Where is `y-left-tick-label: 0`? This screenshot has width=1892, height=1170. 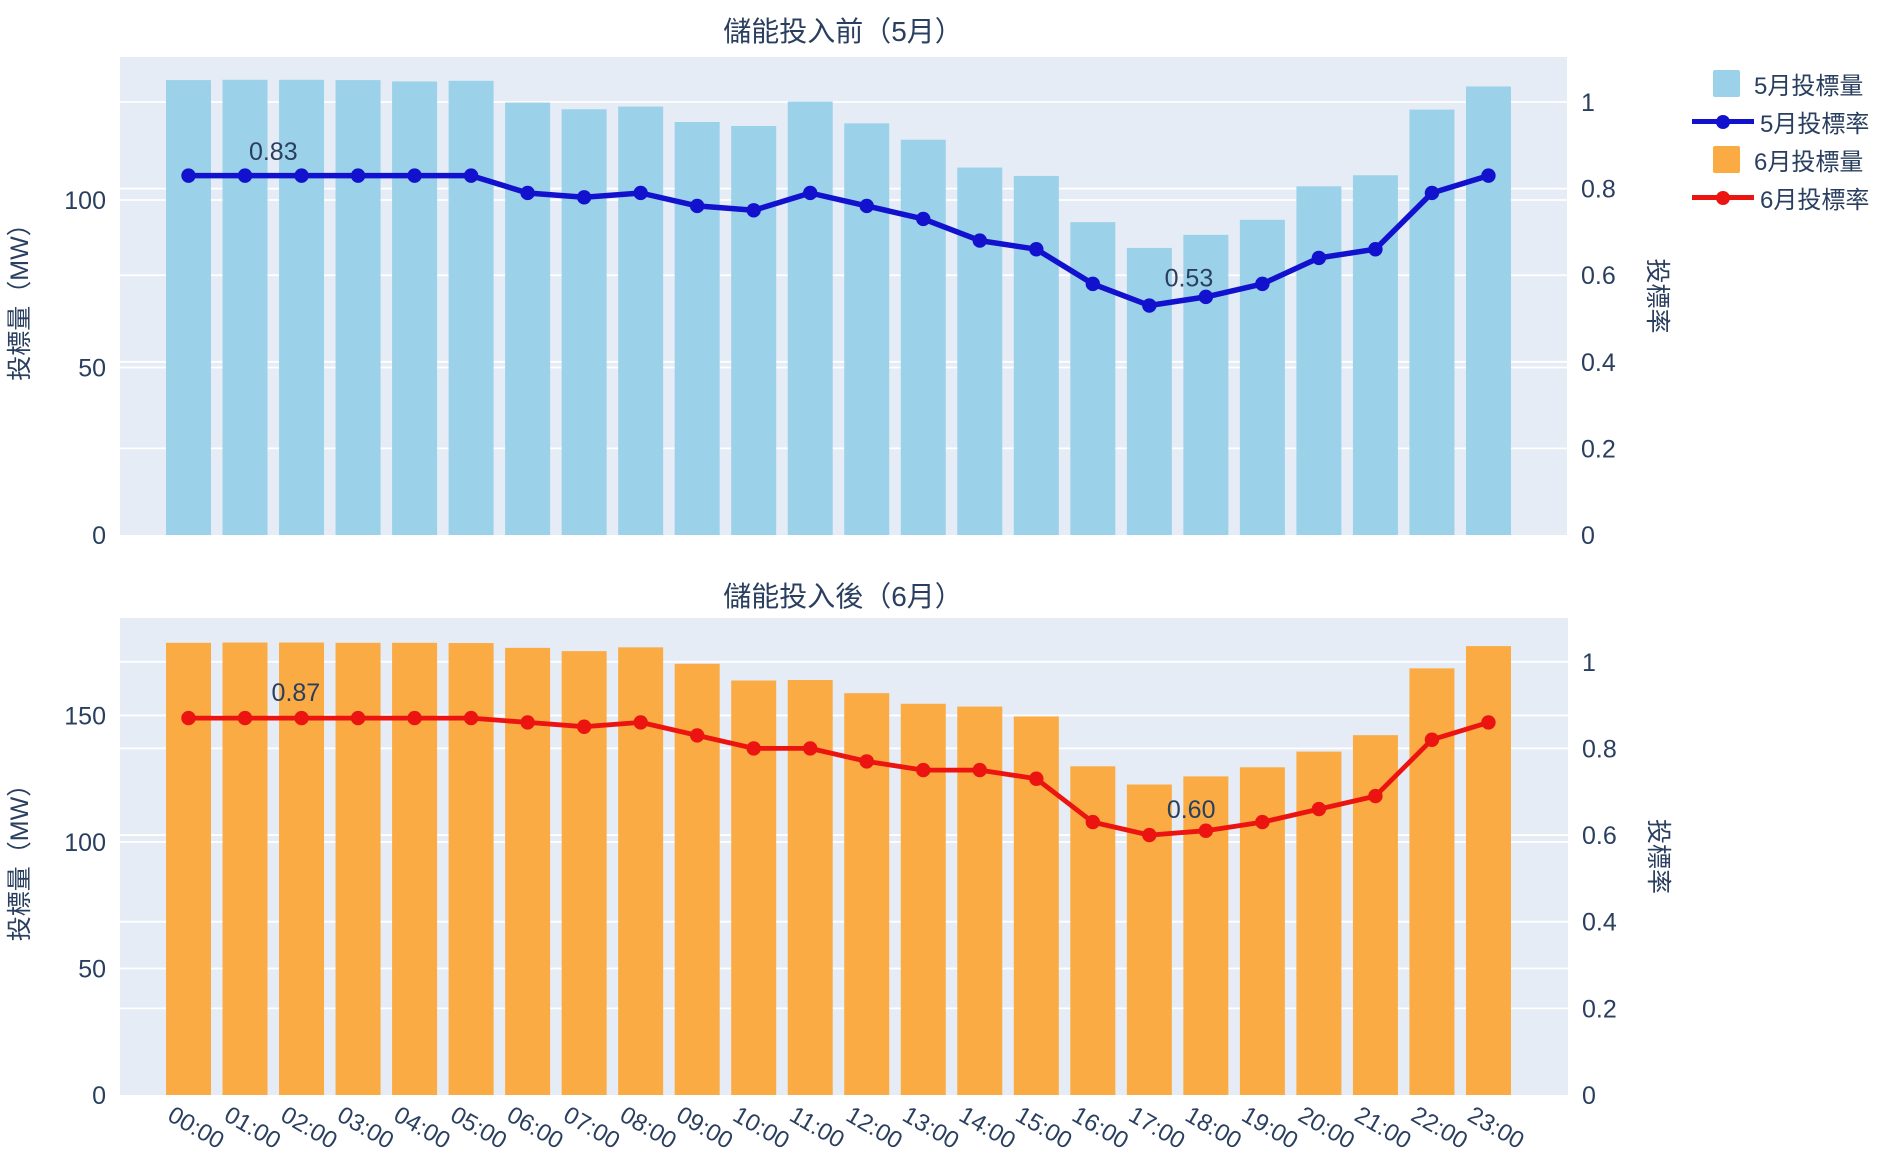 y-left-tick-label: 0 is located at coordinates (99, 536).